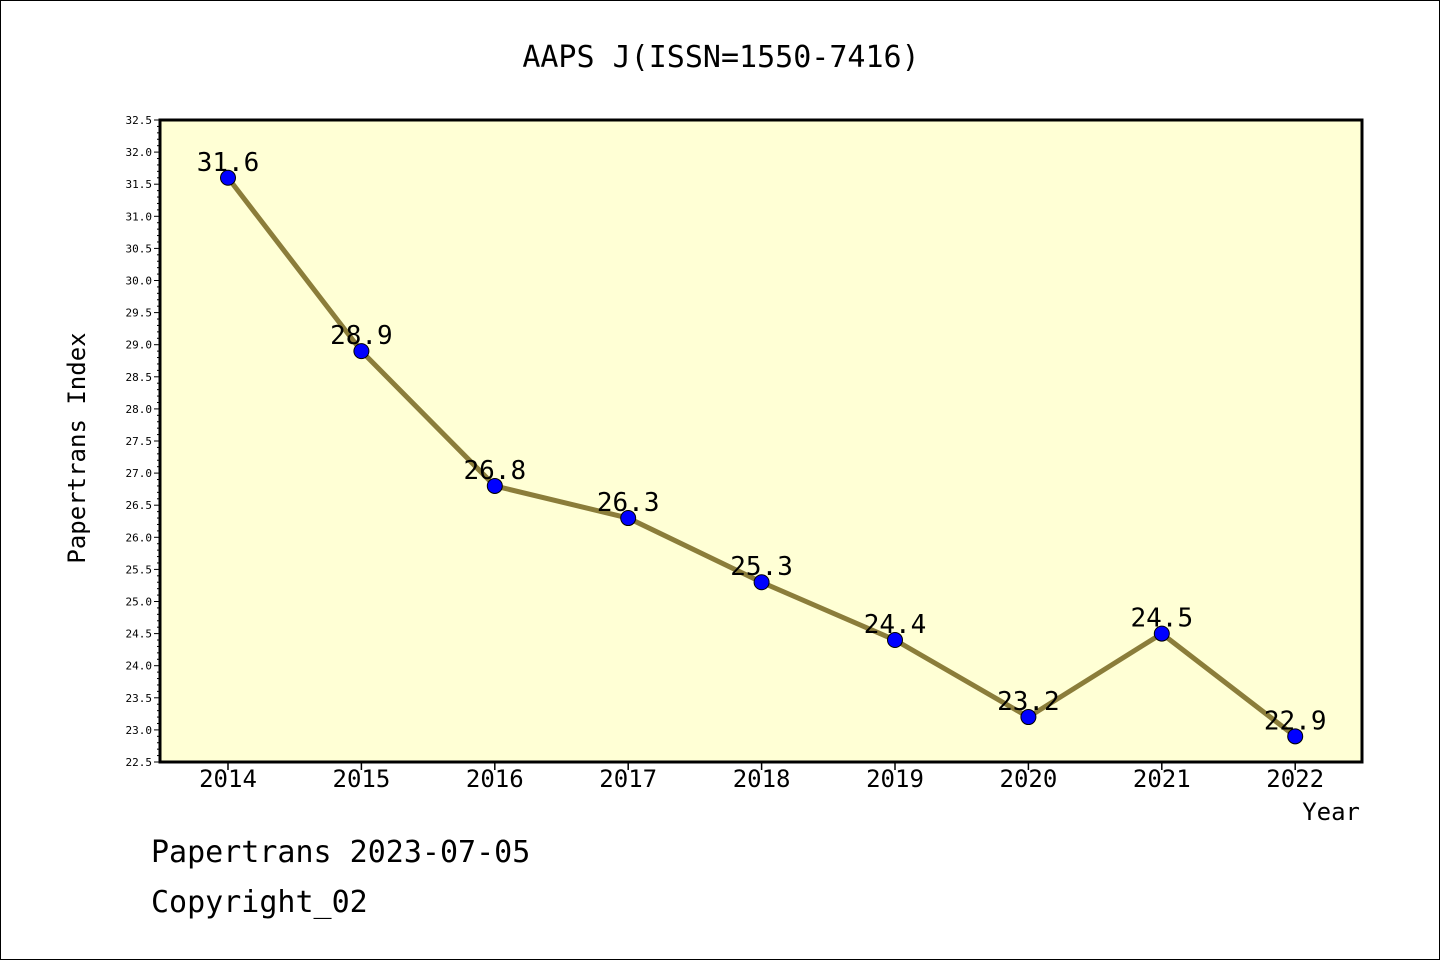  Describe the element at coordinates (720, 57) in the screenshot. I see `chart-title: AAPS J(ISSN=1550-7416)` at that location.